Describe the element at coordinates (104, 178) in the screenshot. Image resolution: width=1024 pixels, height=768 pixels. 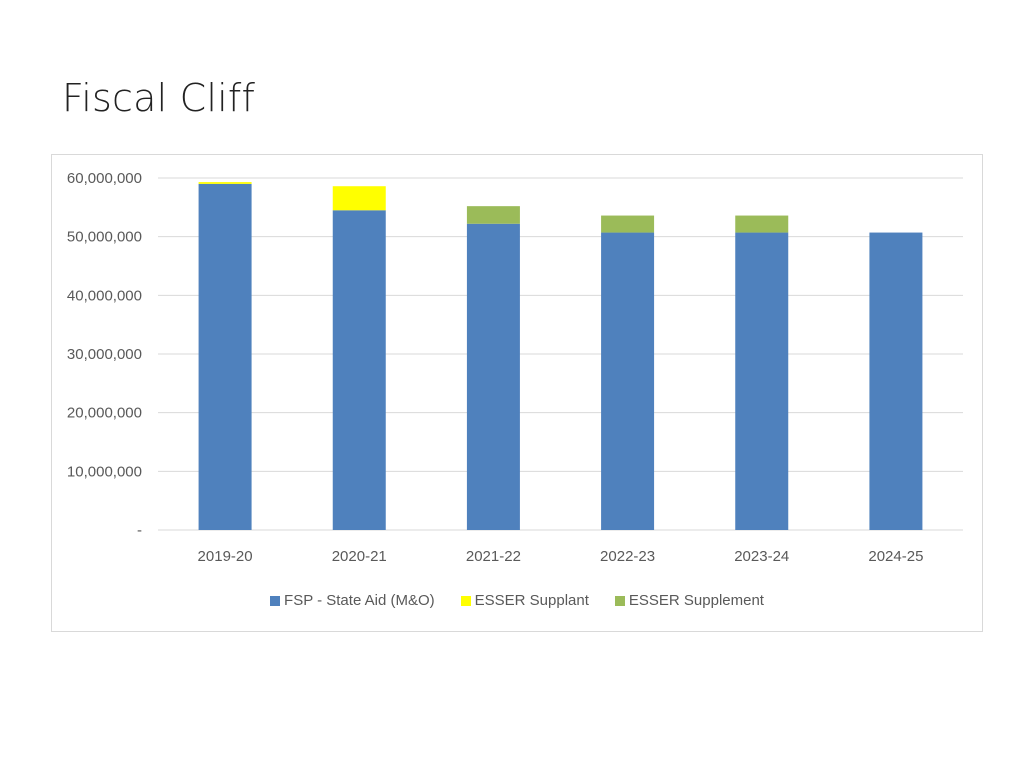
I see `y-tick-label: 60,000,000` at that location.